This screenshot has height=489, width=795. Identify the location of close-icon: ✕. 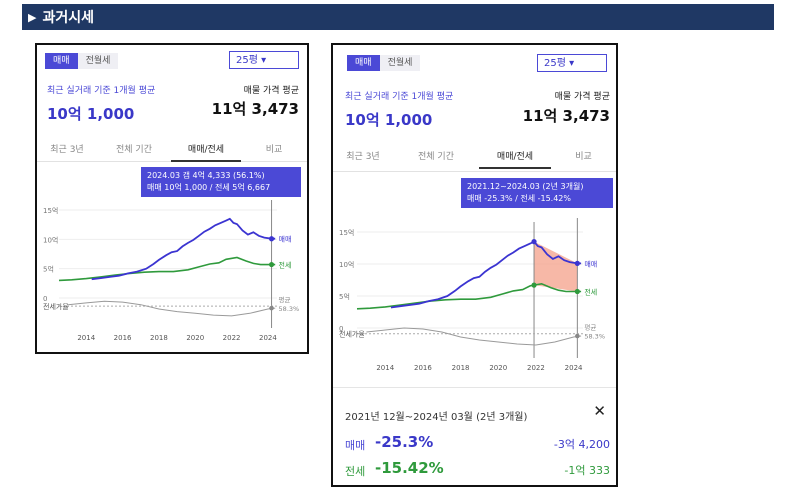
(599, 411).